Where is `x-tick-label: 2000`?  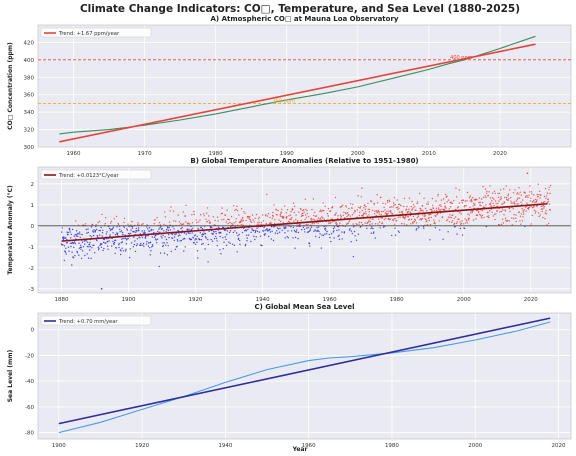
x-tick-label: 2000 is located at coordinates (475, 446).